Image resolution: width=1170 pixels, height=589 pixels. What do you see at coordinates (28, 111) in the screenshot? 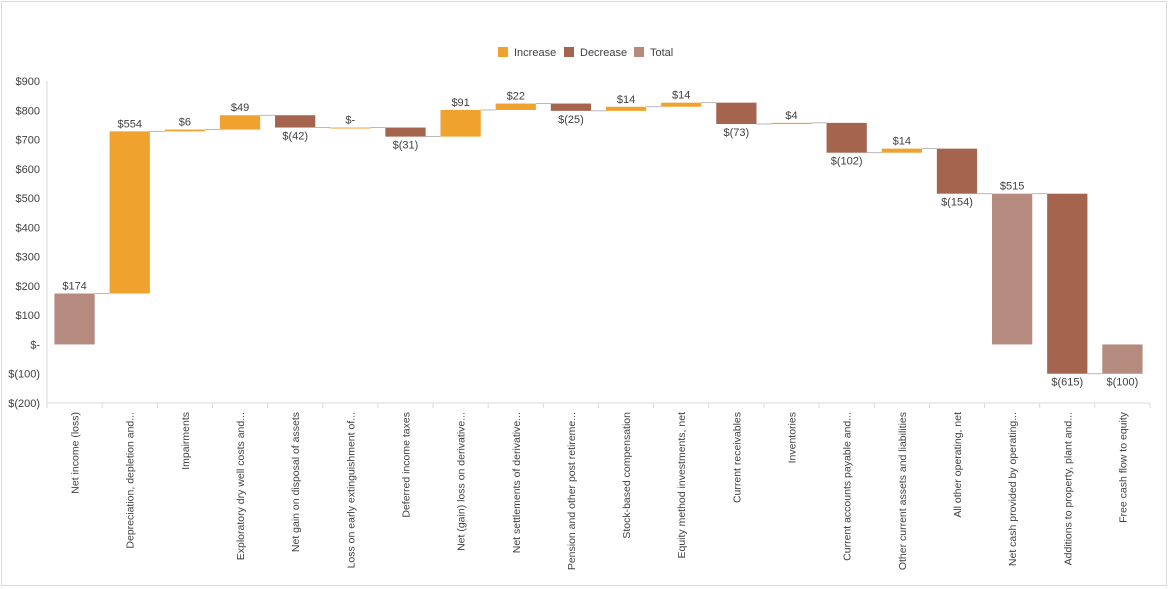
I see `y-tick-label: $800` at bounding box center [28, 111].